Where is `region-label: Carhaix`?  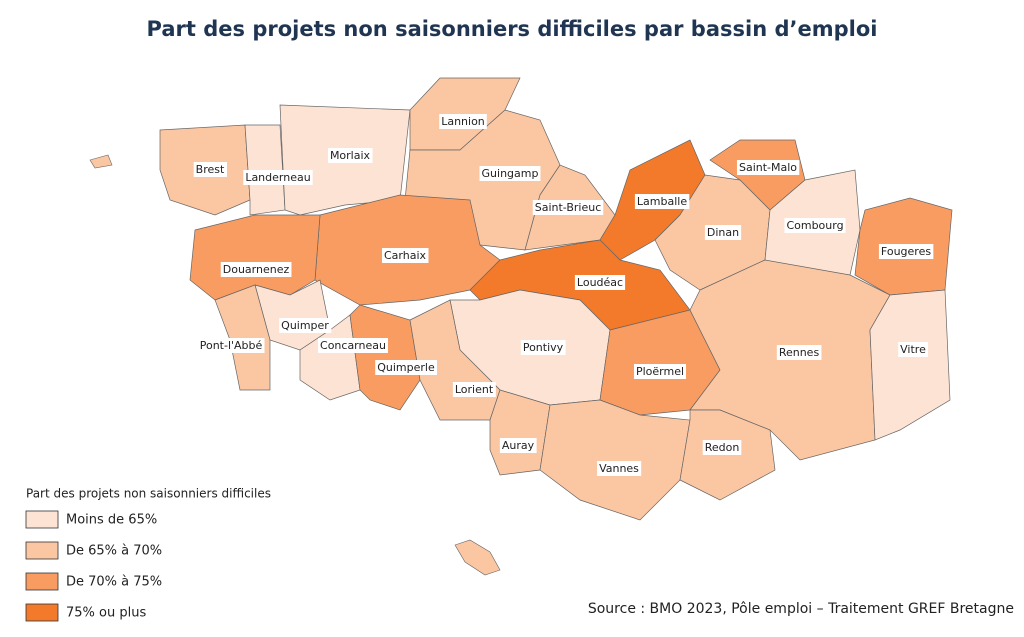 region-label: Carhaix is located at coordinates (405, 255).